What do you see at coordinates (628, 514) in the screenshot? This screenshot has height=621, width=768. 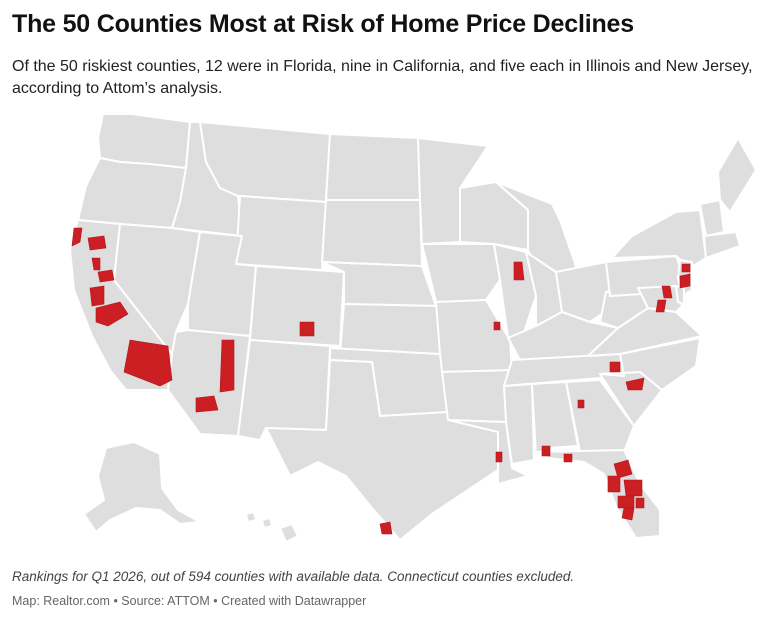 I see `county-florida-southwest` at bounding box center [628, 514].